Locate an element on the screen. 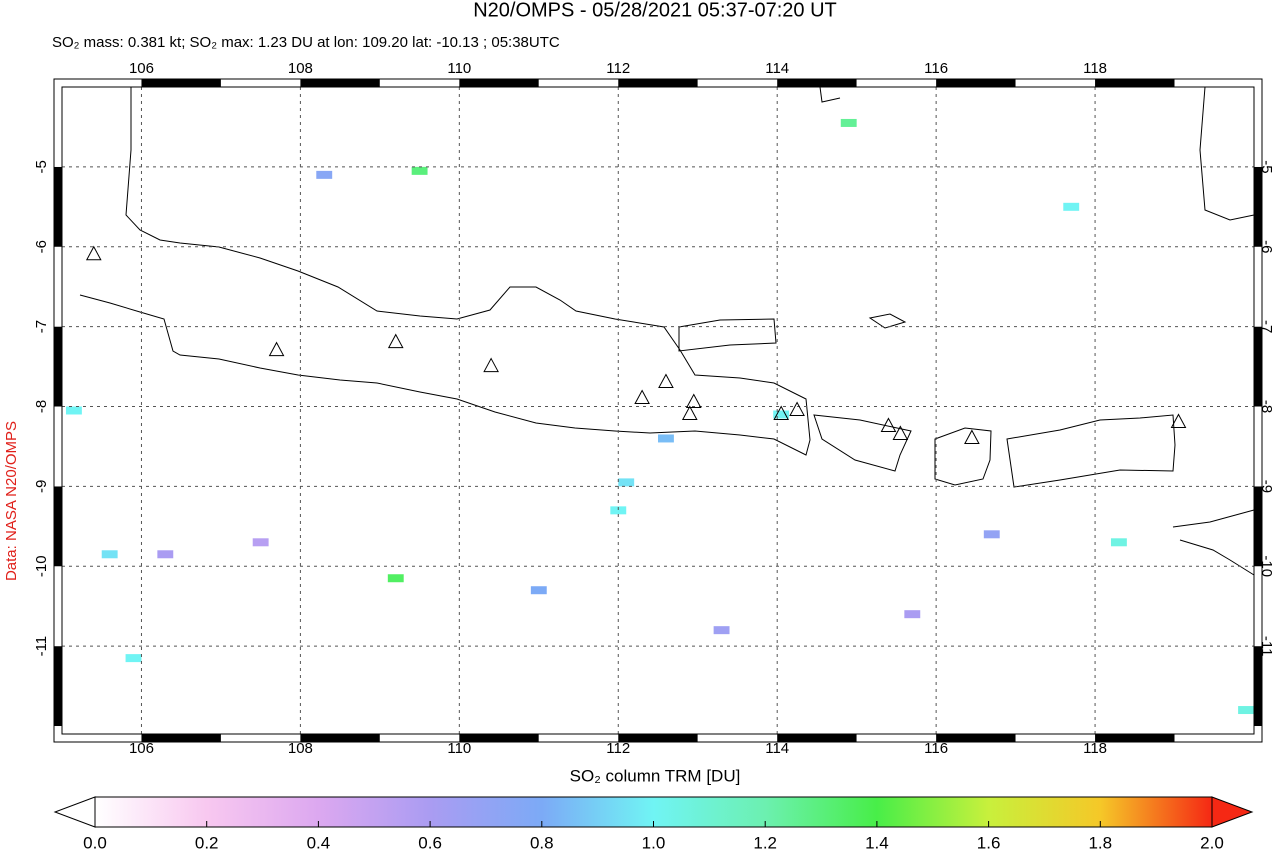 The height and width of the screenshot is (853, 1272). x-tick-label: 114 is located at coordinates (777, 748).